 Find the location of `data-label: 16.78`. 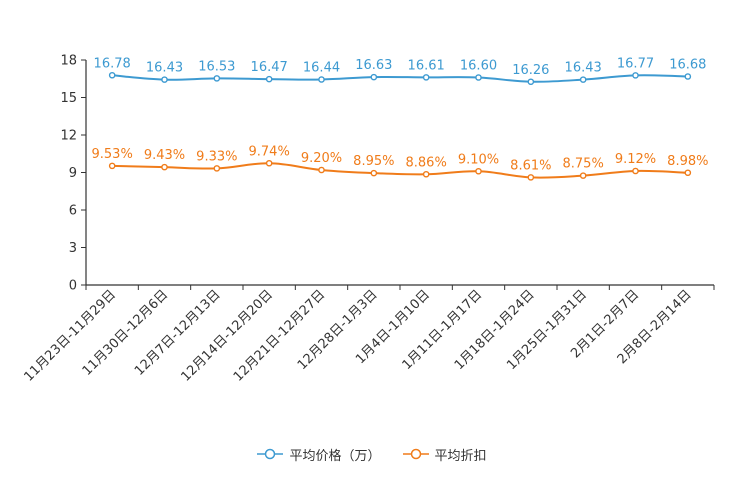

data-label: 16.78 is located at coordinates (112, 63).